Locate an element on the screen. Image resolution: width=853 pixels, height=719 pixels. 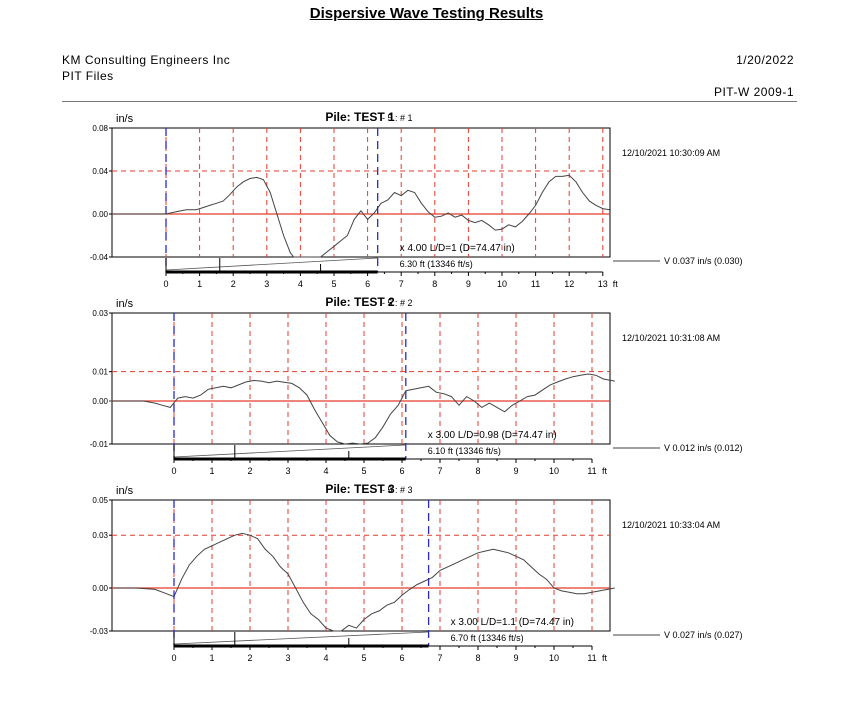
header-divider is located at coordinates (429, 101).